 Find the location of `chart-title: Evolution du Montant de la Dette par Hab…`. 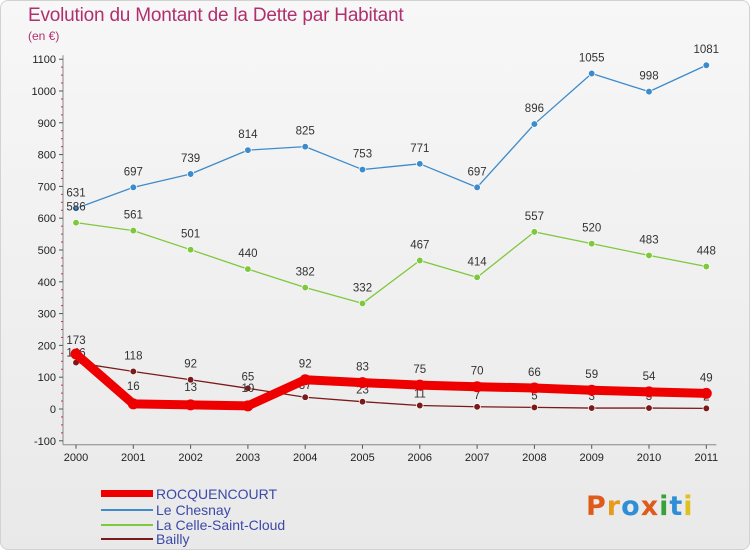

chart-title: Evolution du Montant de la Dette par Hab… is located at coordinates (216, 15).